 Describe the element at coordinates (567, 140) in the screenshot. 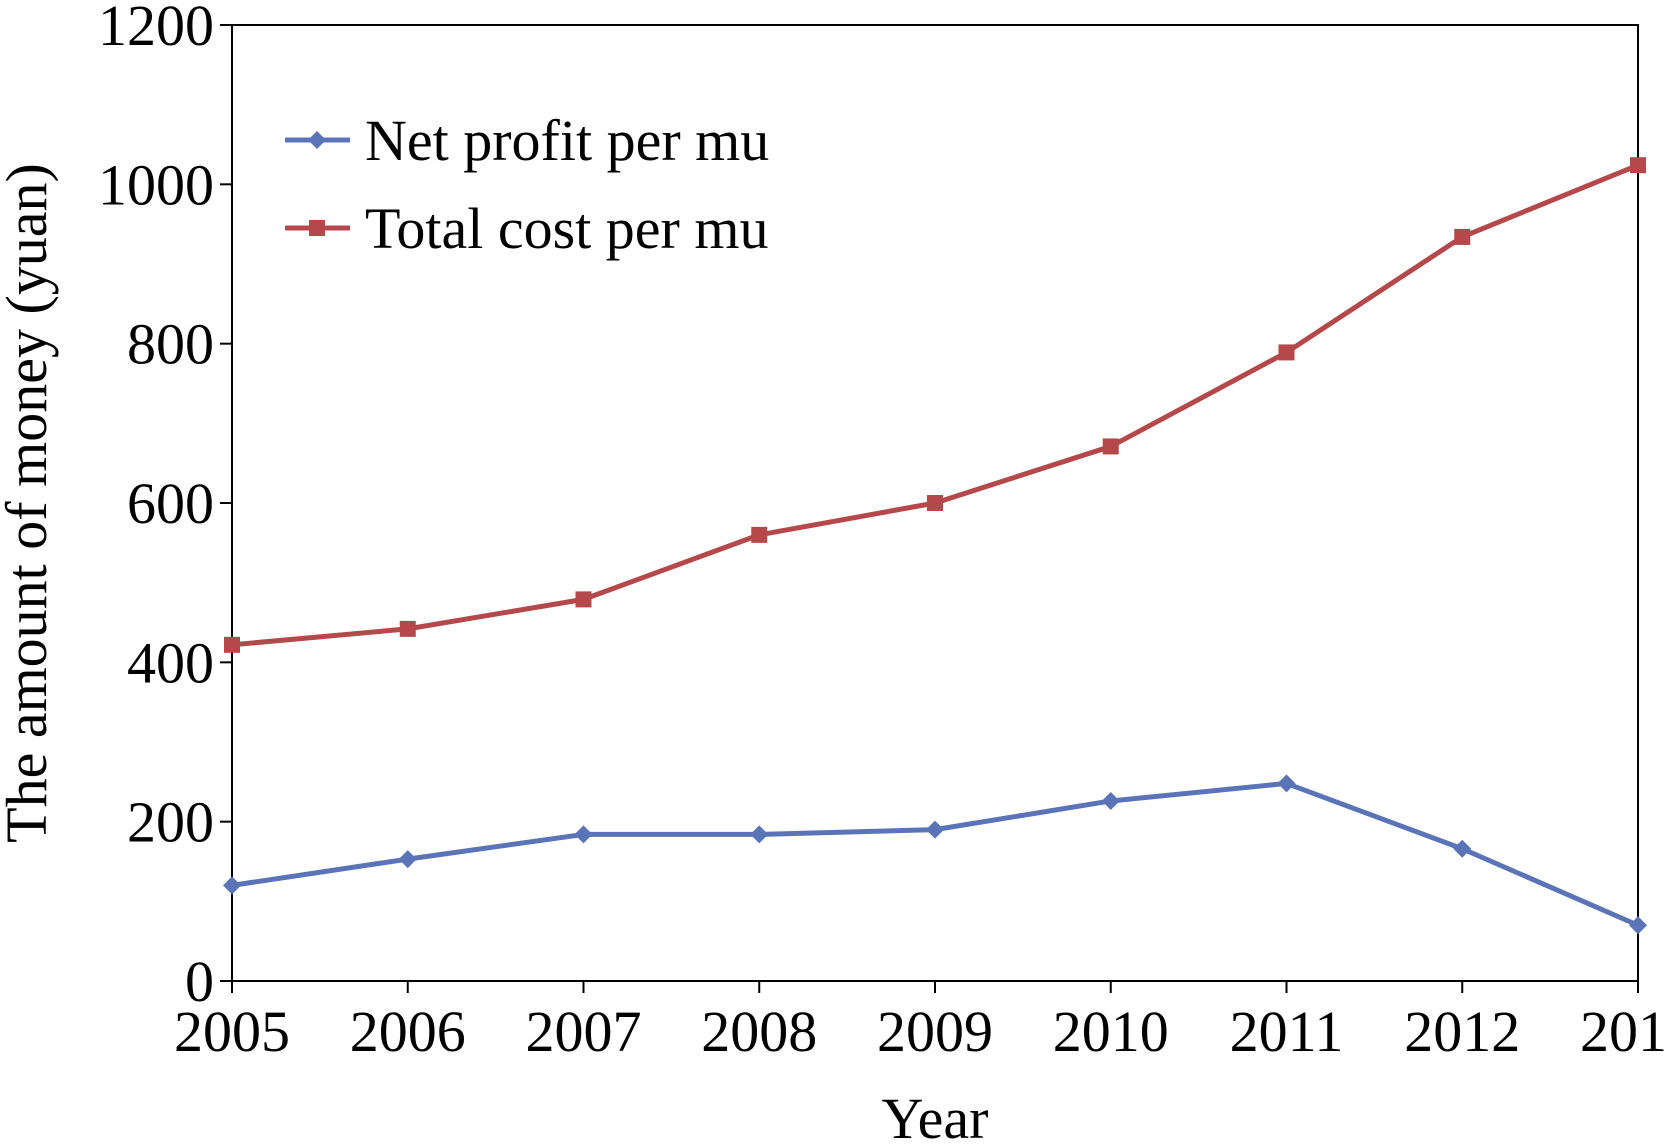

I see `legend-label: Net profit per mu` at that location.